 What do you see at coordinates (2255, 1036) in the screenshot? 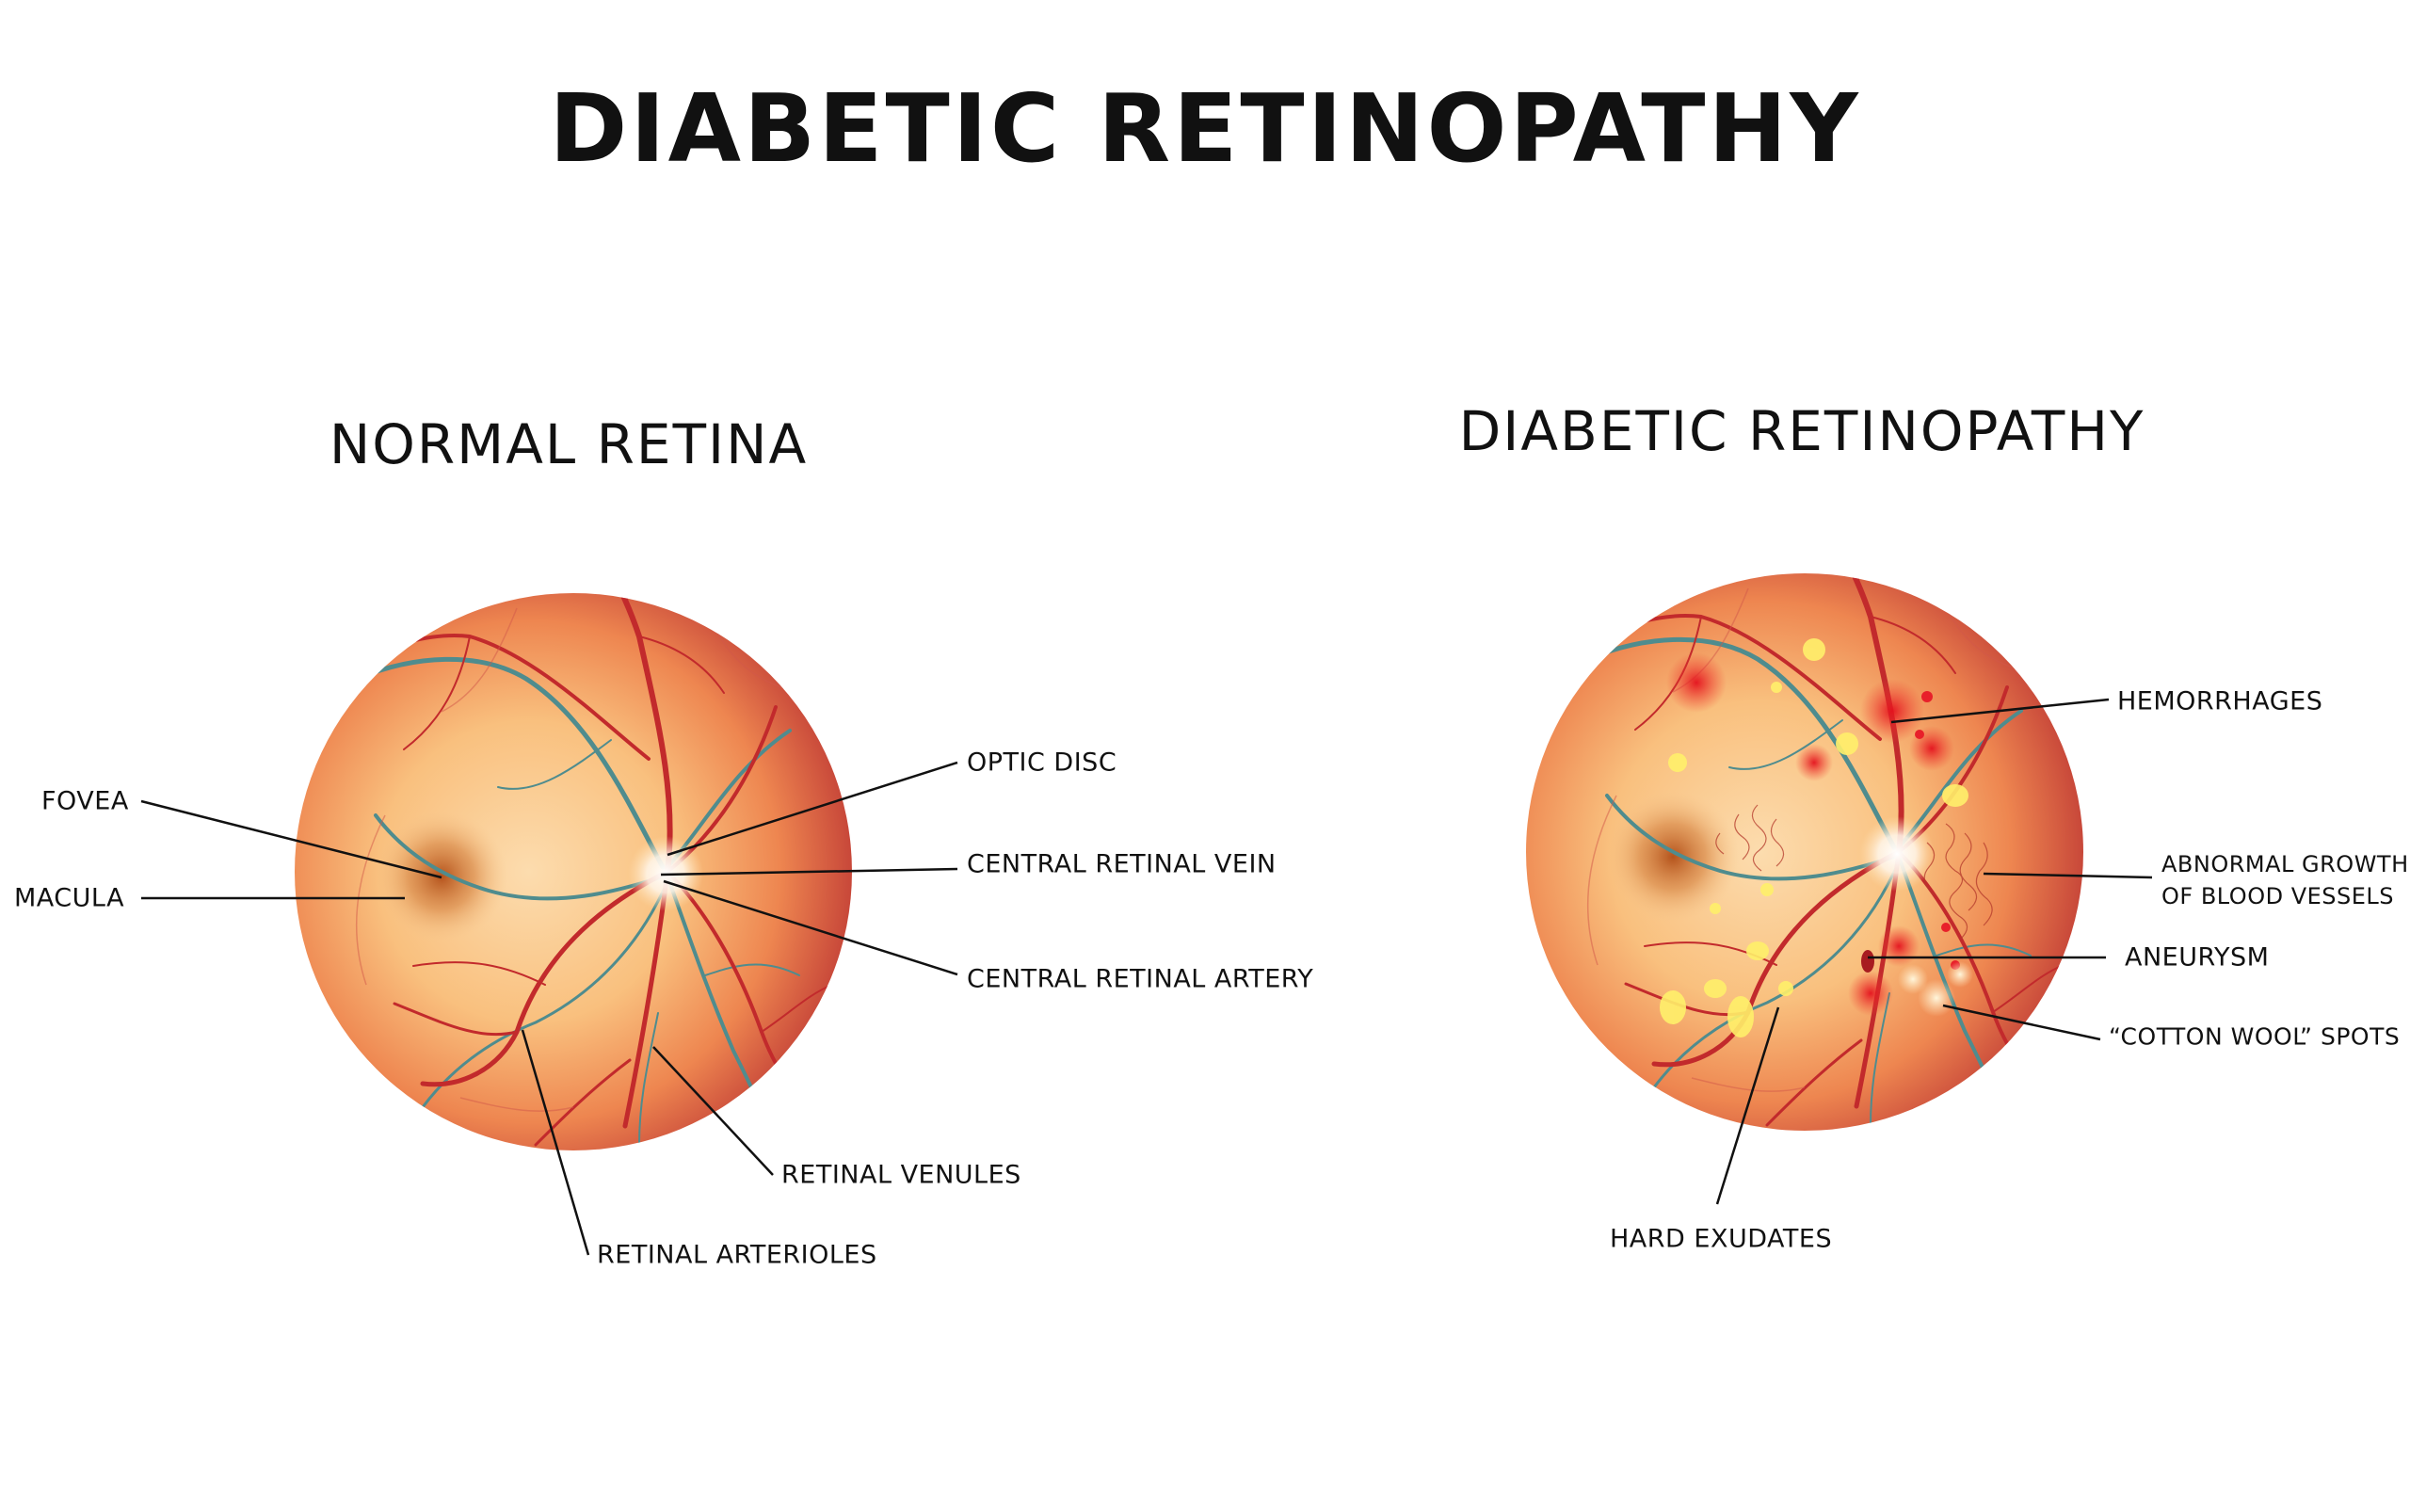
I see `label-cotton-wool-spots: “COTTON WOOL” SPOTS` at bounding box center [2255, 1036].